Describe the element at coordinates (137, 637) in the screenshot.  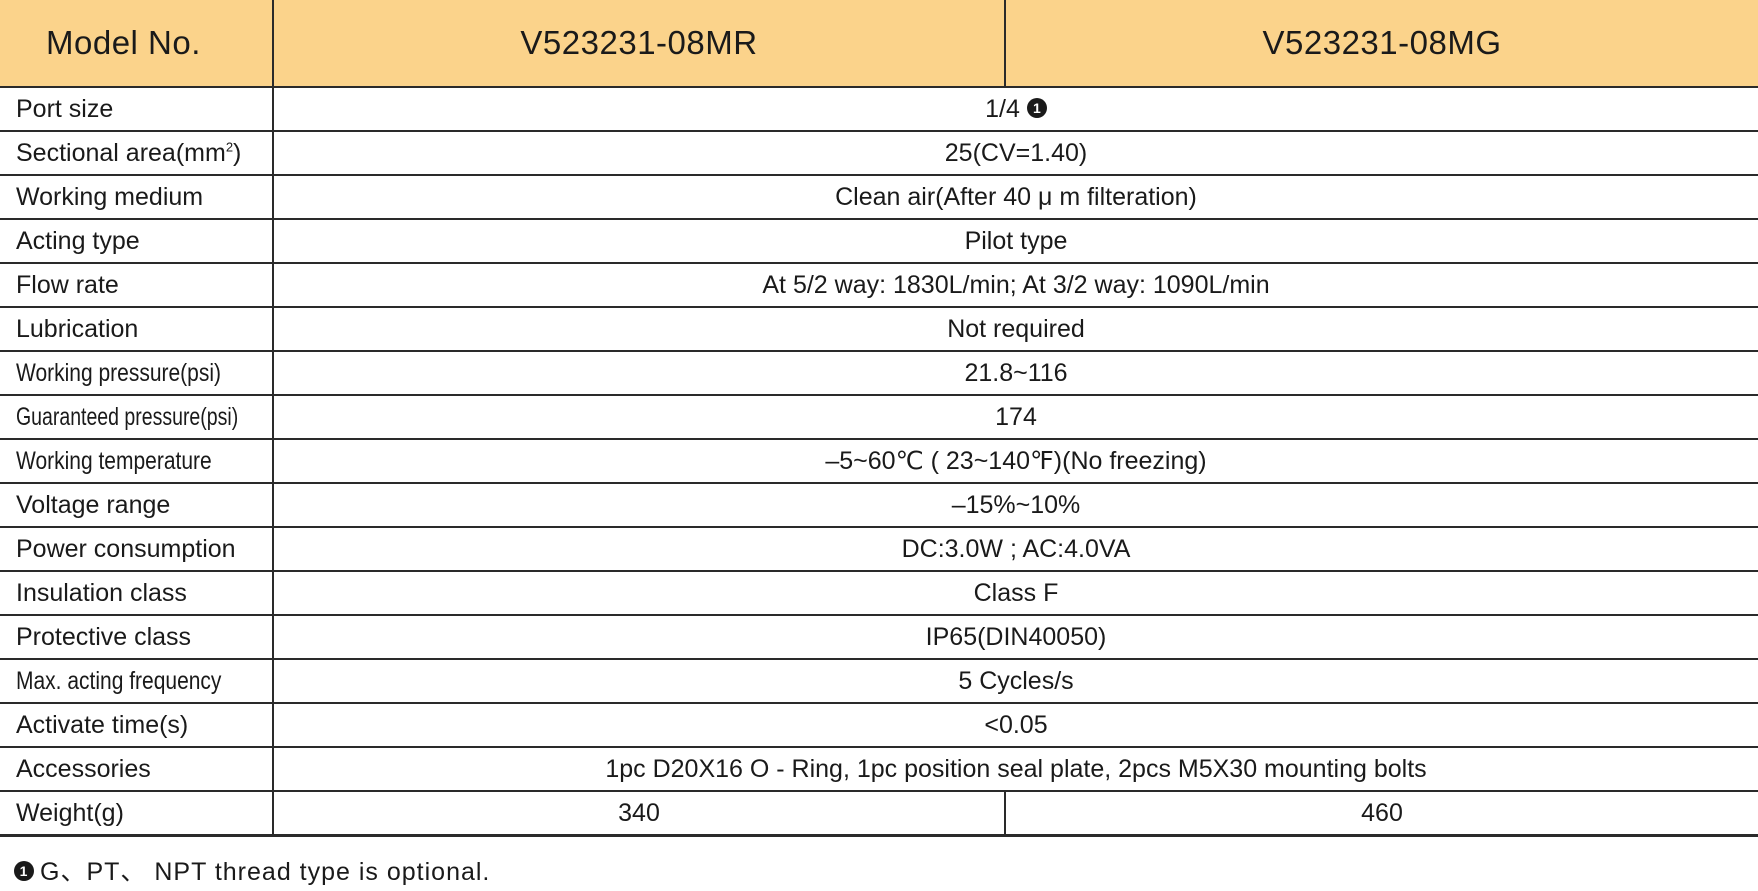
I see `row-label: Protective class` at that location.